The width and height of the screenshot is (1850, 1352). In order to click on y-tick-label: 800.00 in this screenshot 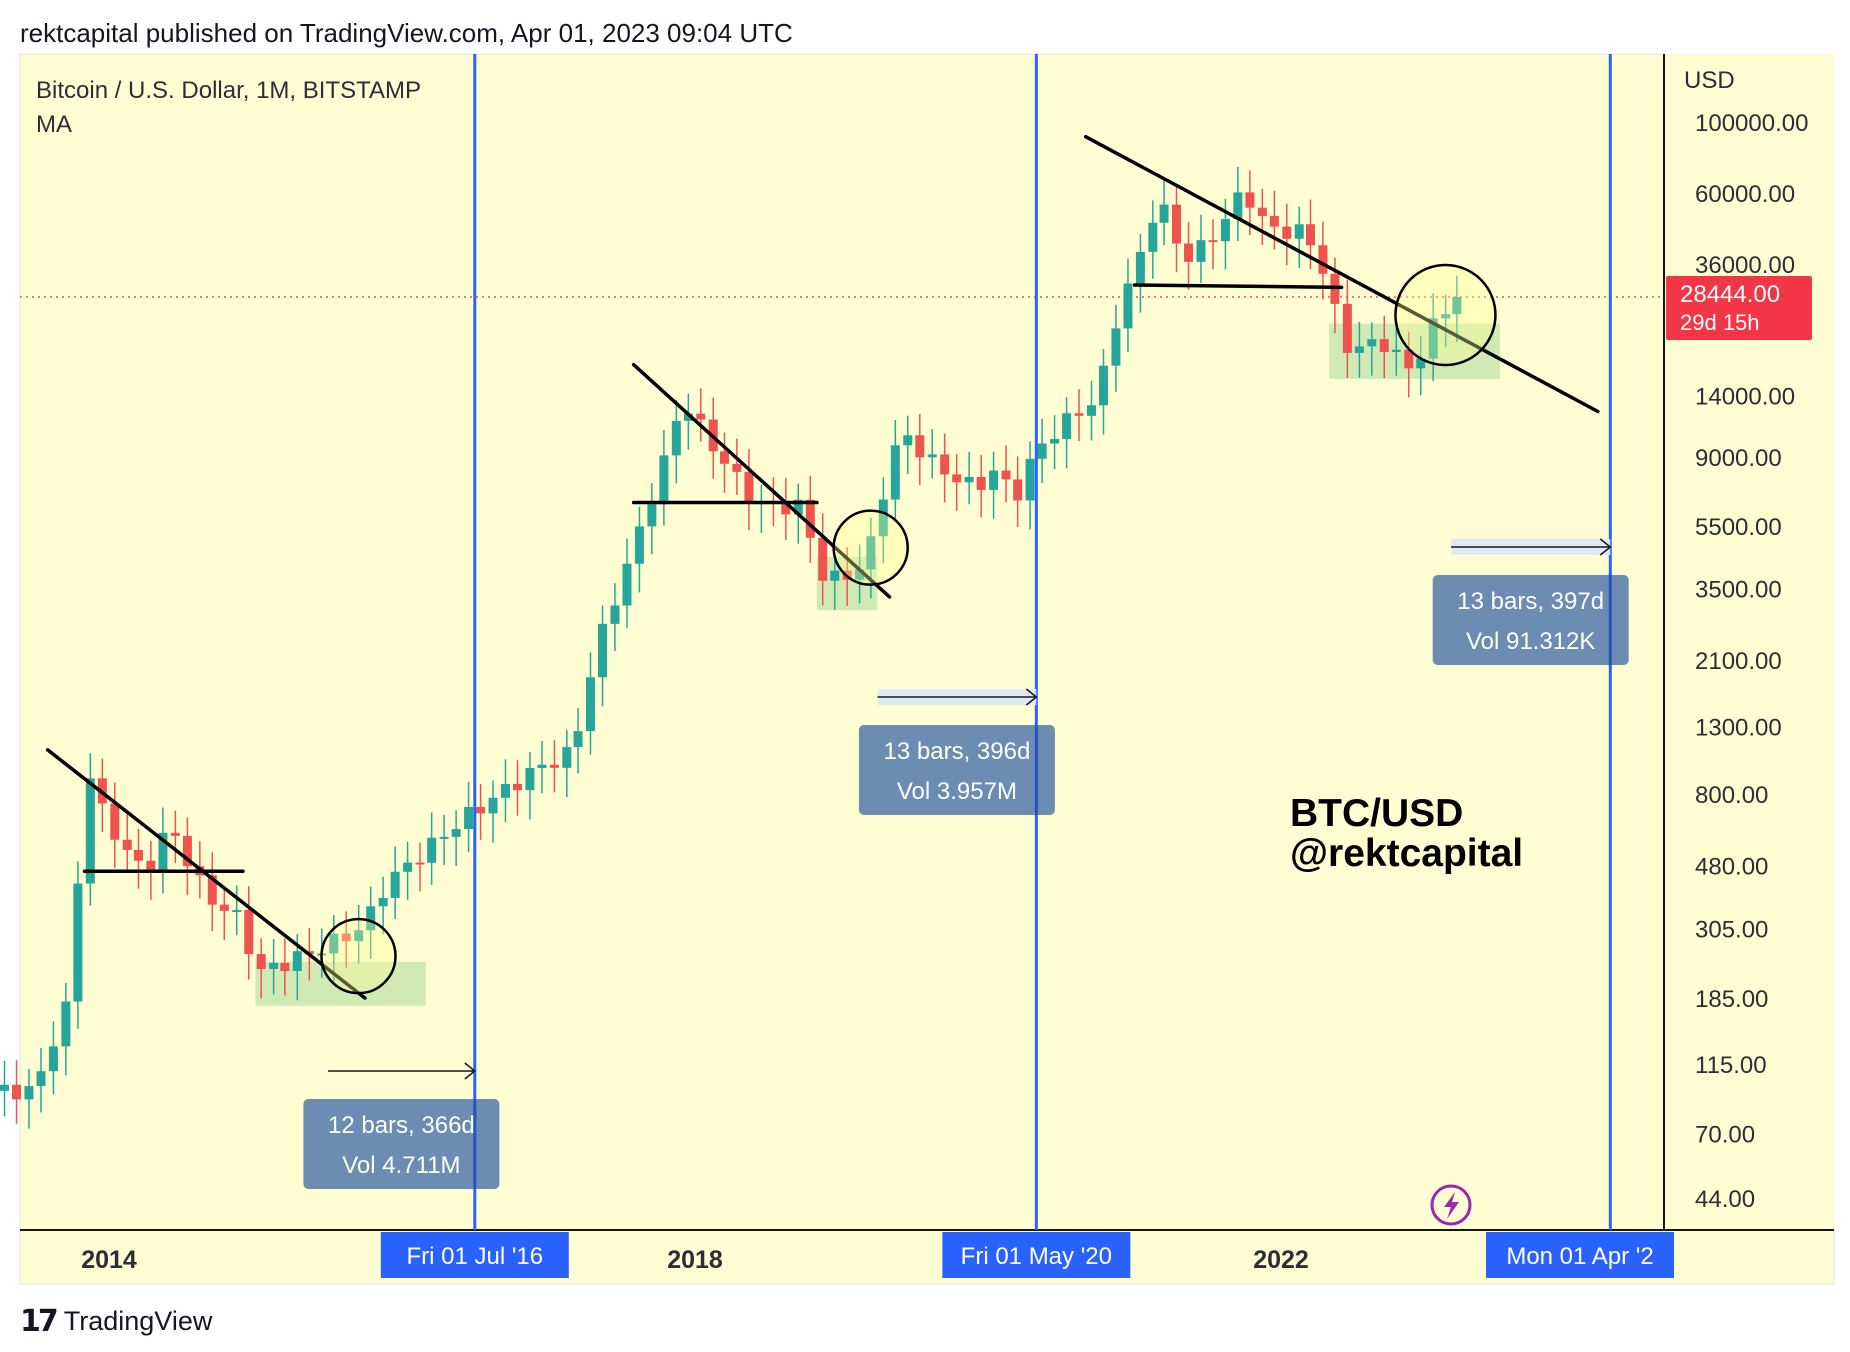, I will do `click(1731, 795)`.